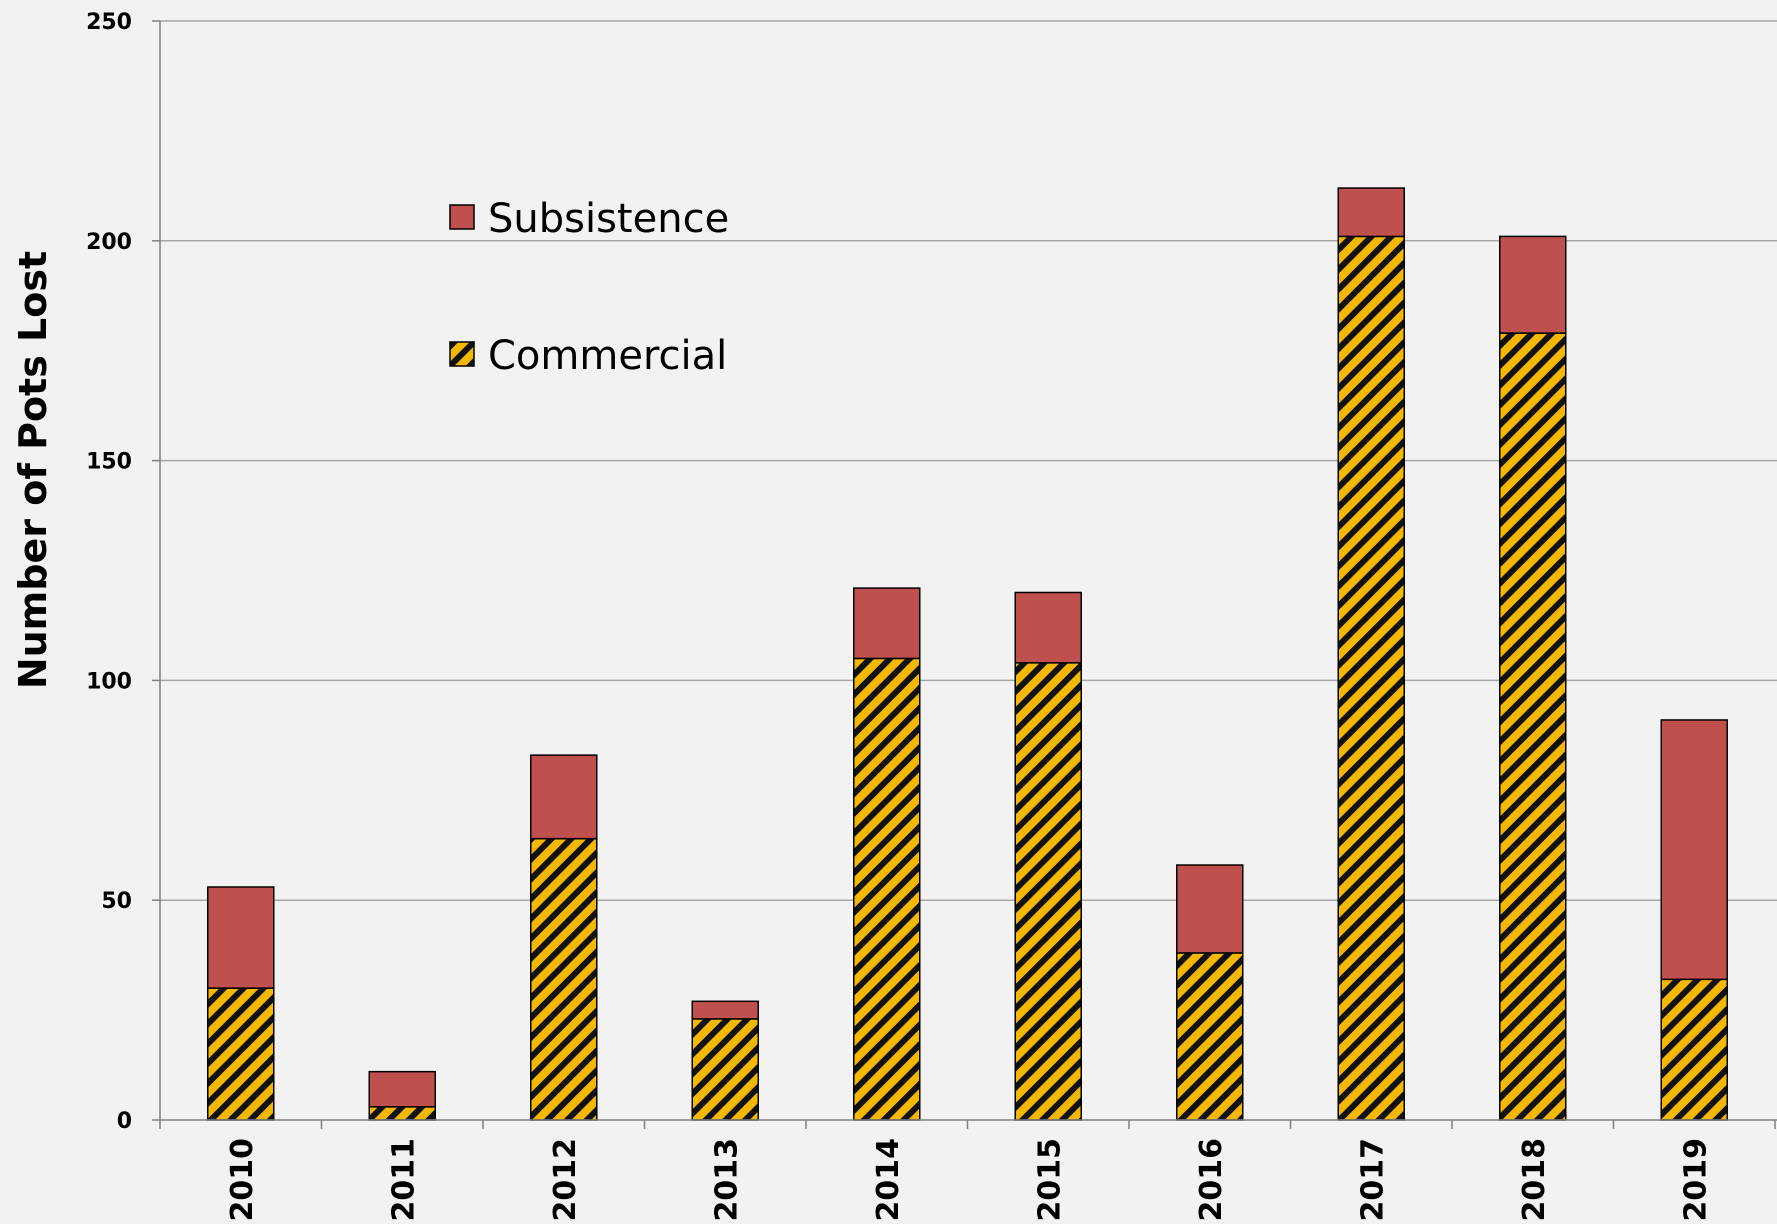 Image resolution: width=1777 pixels, height=1224 pixels. Describe the element at coordinates (403, 1180) in the screenshot. I see `x-tick-label: 2011` at that location.